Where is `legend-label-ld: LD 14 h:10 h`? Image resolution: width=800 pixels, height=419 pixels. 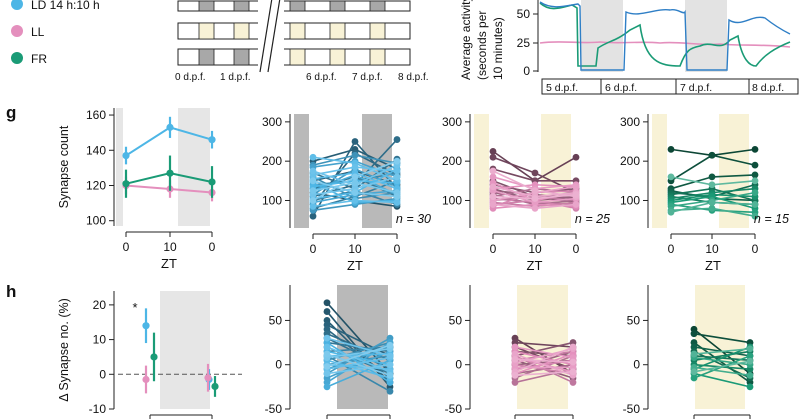
legend-label-ld: LD 14 h:10 h is located at coordinates (65, 6).